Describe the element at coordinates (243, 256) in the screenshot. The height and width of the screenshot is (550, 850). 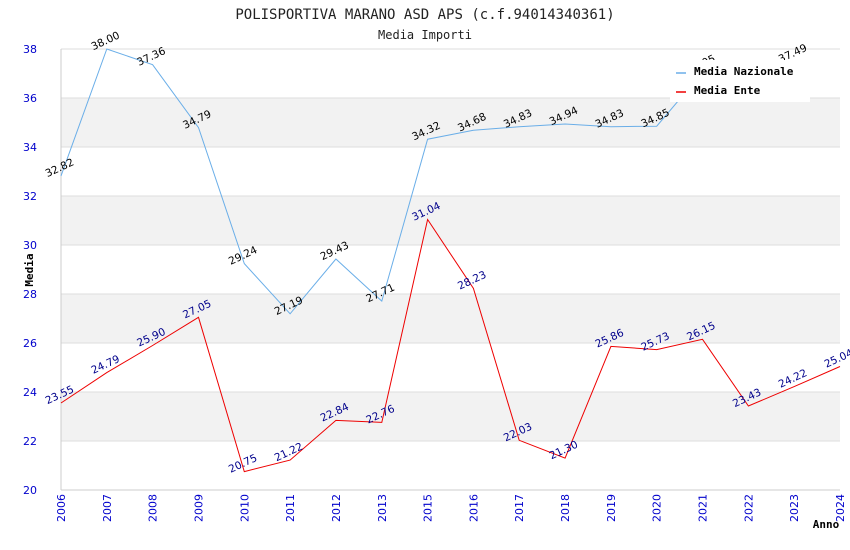
I see `data-label: 29.24` at that location.